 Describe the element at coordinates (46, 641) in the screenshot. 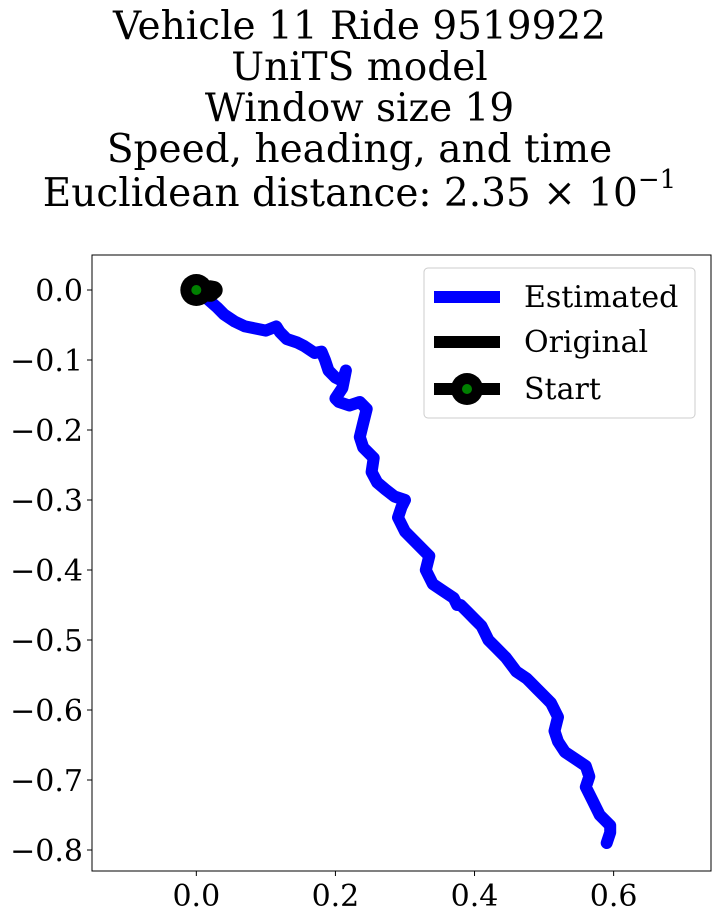

I see `y-tick-label: −0.5` at that location.